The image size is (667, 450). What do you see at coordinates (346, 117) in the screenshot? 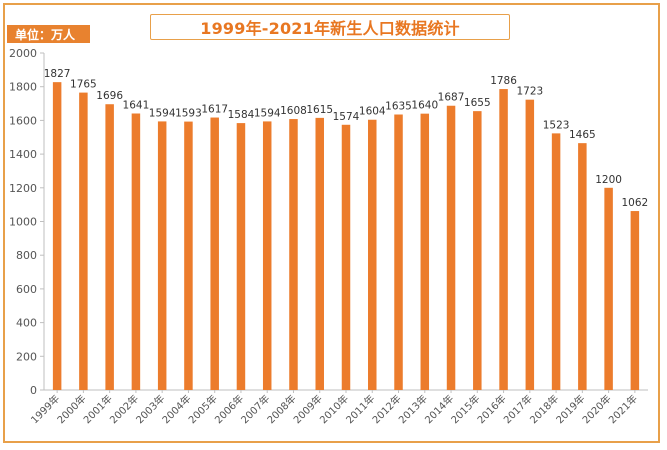
I see `data-label: 1574` at bounding box center [346, 117].